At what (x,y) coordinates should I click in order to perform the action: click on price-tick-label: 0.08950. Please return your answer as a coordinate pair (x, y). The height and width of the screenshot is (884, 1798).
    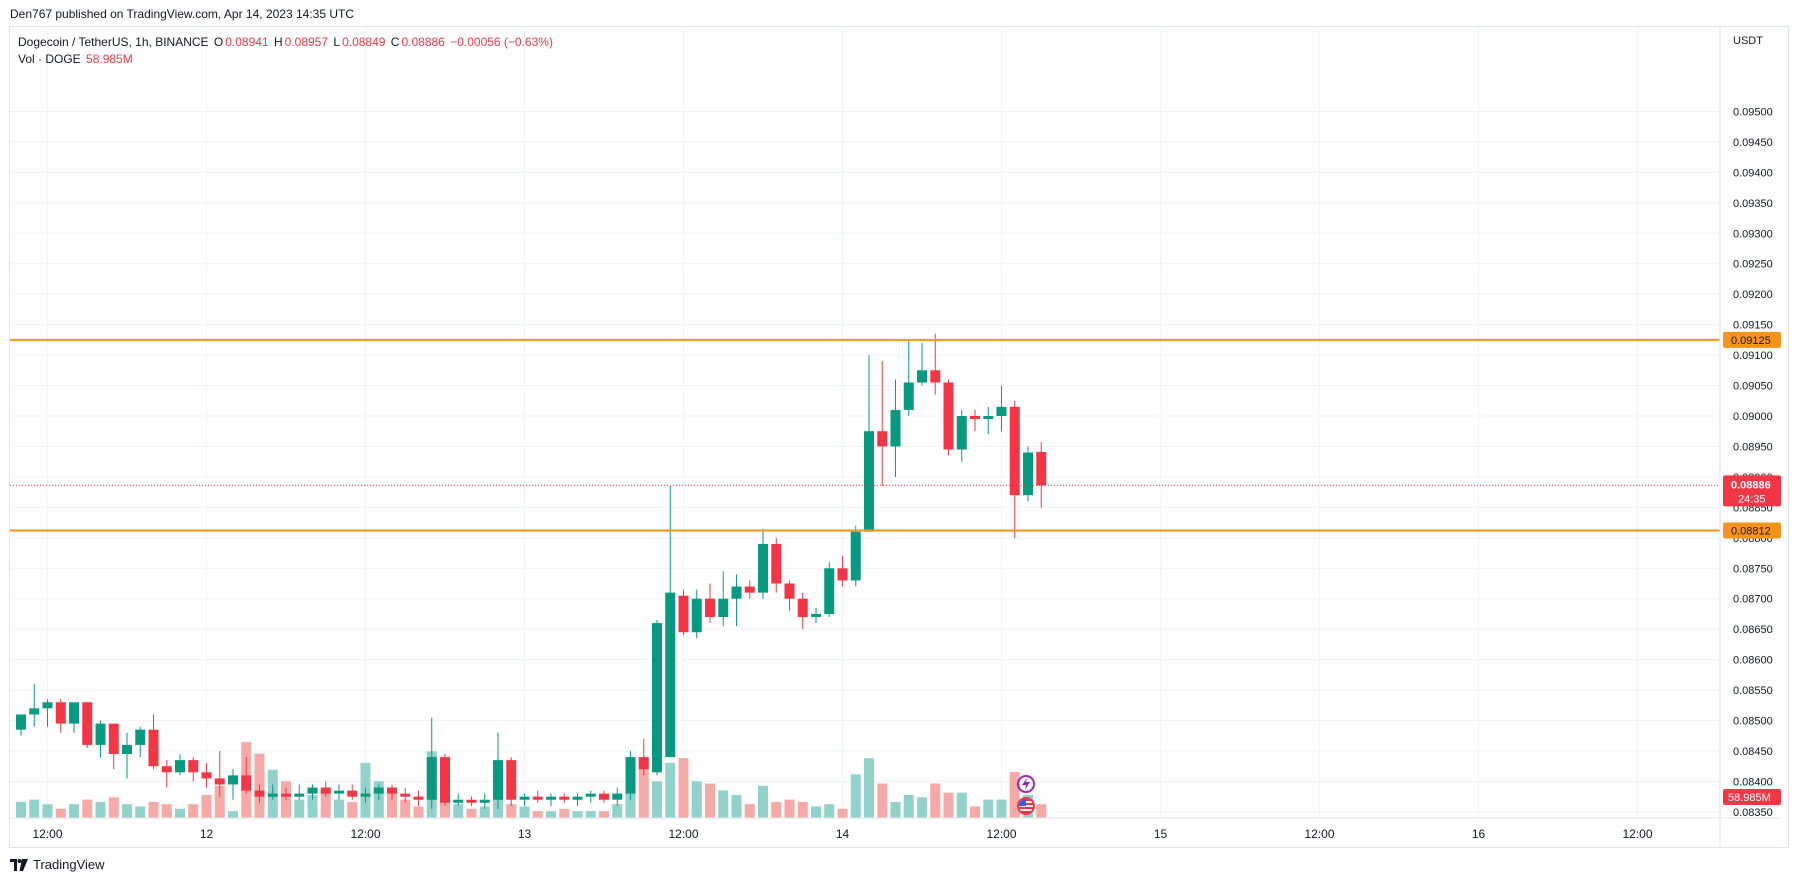
    Looking at the image, I should click on (1753, 447).